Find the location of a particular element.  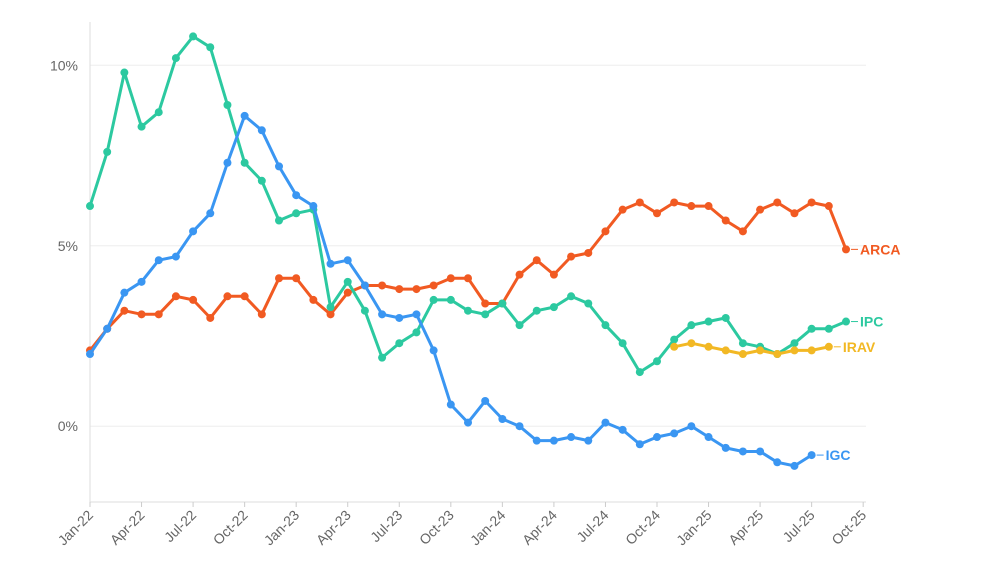

x-tick-label: Oct-22 is located at coordinates (230, 527).